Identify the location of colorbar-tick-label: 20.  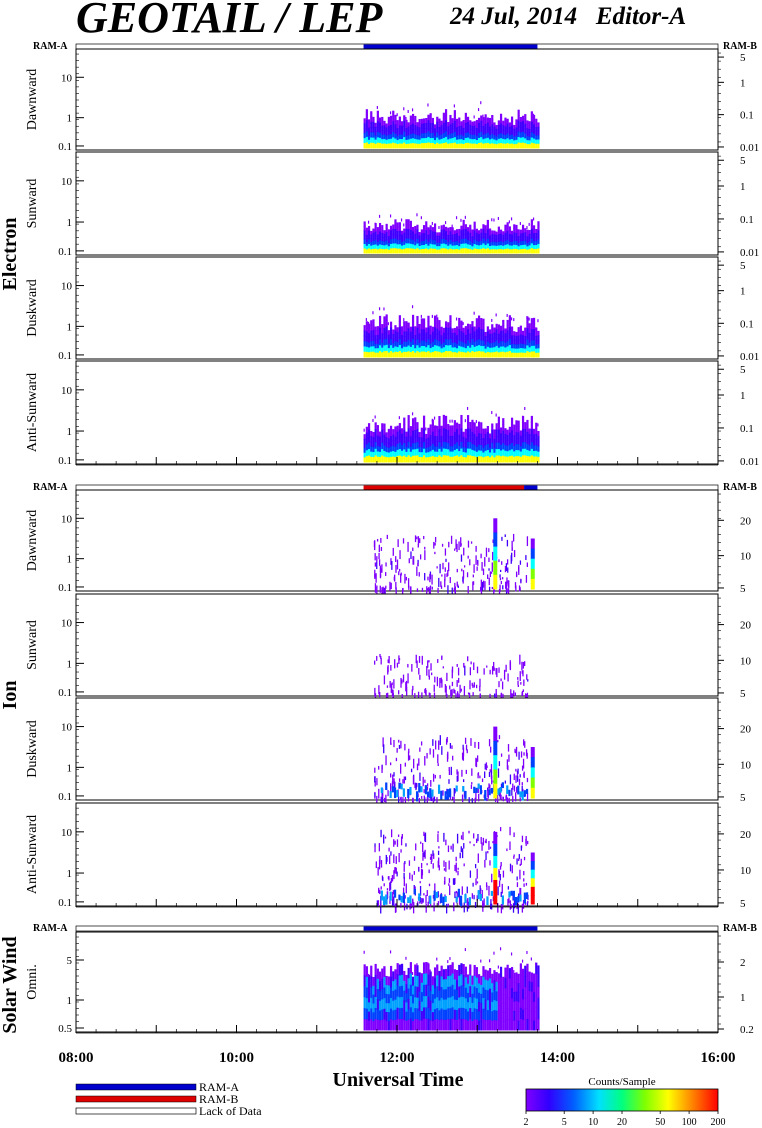
(622, 1122).